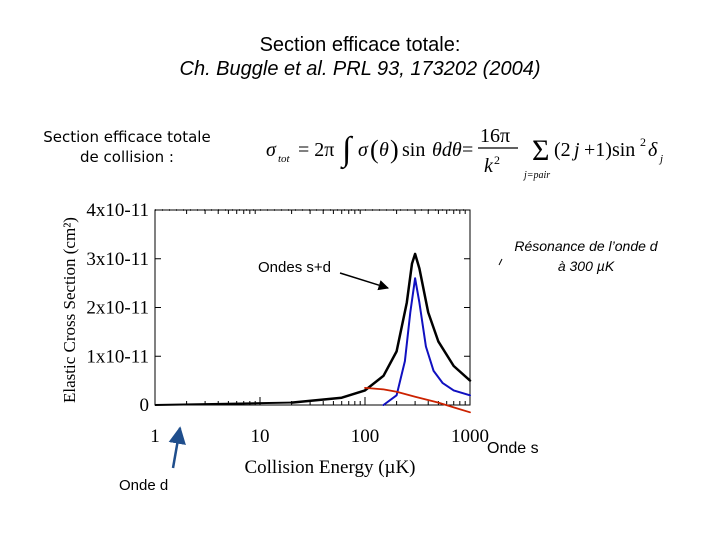  What do you see at coordinates (330, 467) in the screenshot?
I see `x-axis-label: Collision Energy (µK)` at bounding box center [330, 467].